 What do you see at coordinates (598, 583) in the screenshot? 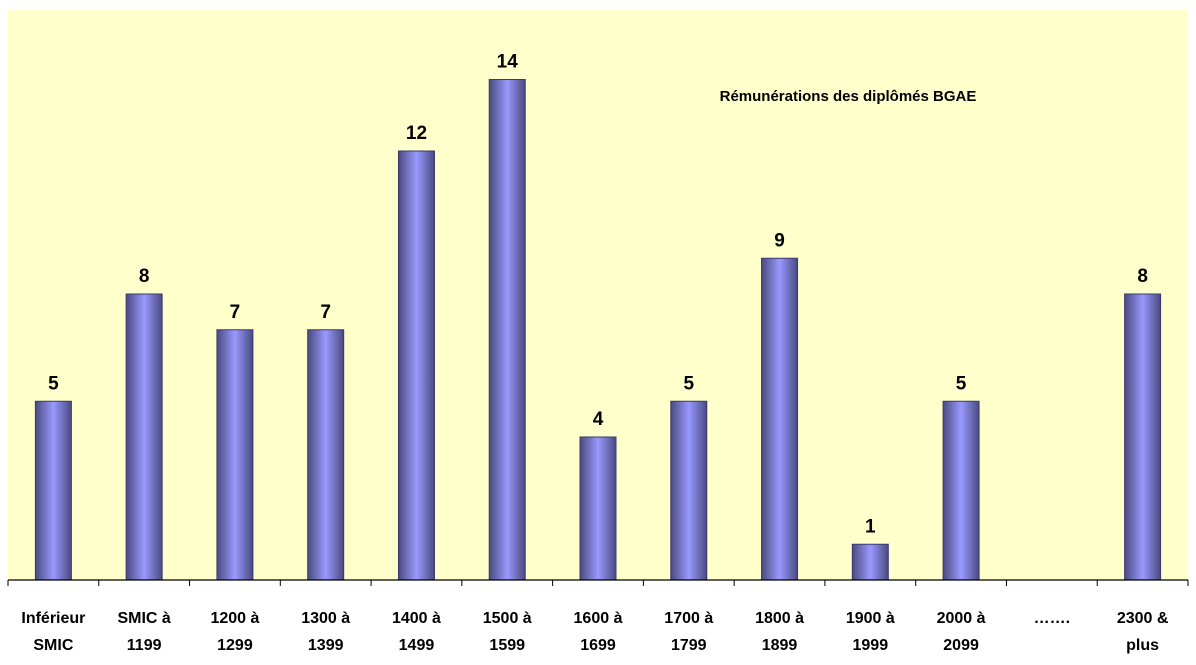
I see `x-axis-ticks` at bounding box center [598, 583].